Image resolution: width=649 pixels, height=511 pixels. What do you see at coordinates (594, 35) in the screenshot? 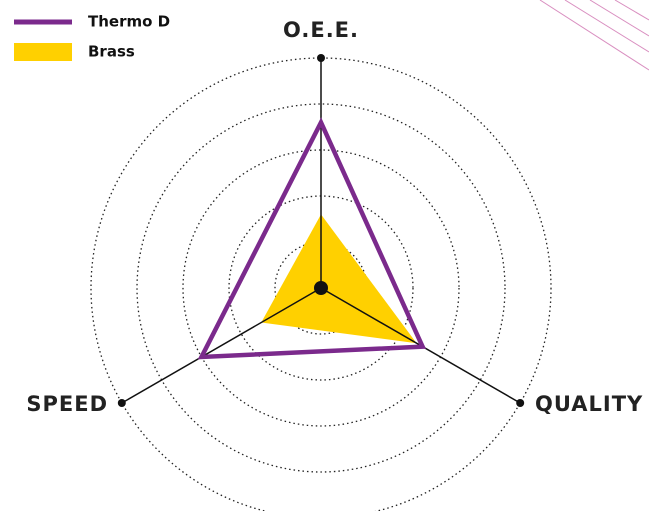
I see `decoration` at bounding box center [594, 35].